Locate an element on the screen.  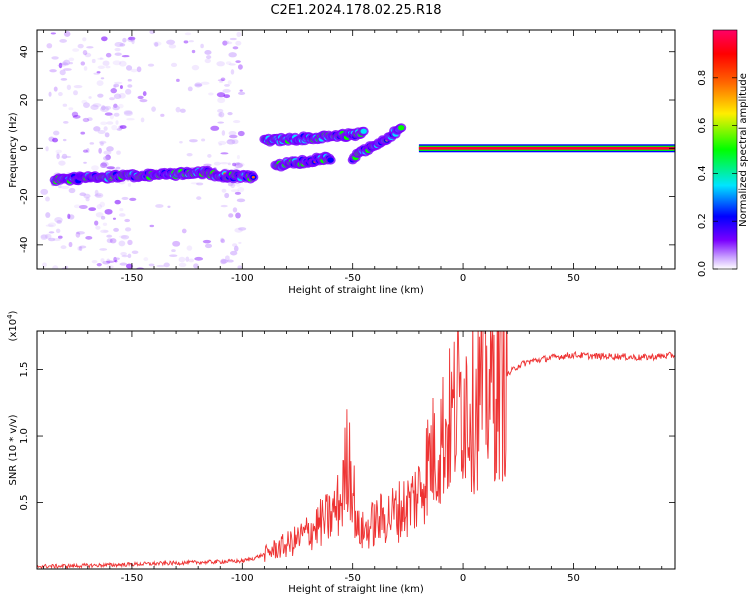
spectrogram-y-tick-label: 20 is located at coordinates (24, 100).